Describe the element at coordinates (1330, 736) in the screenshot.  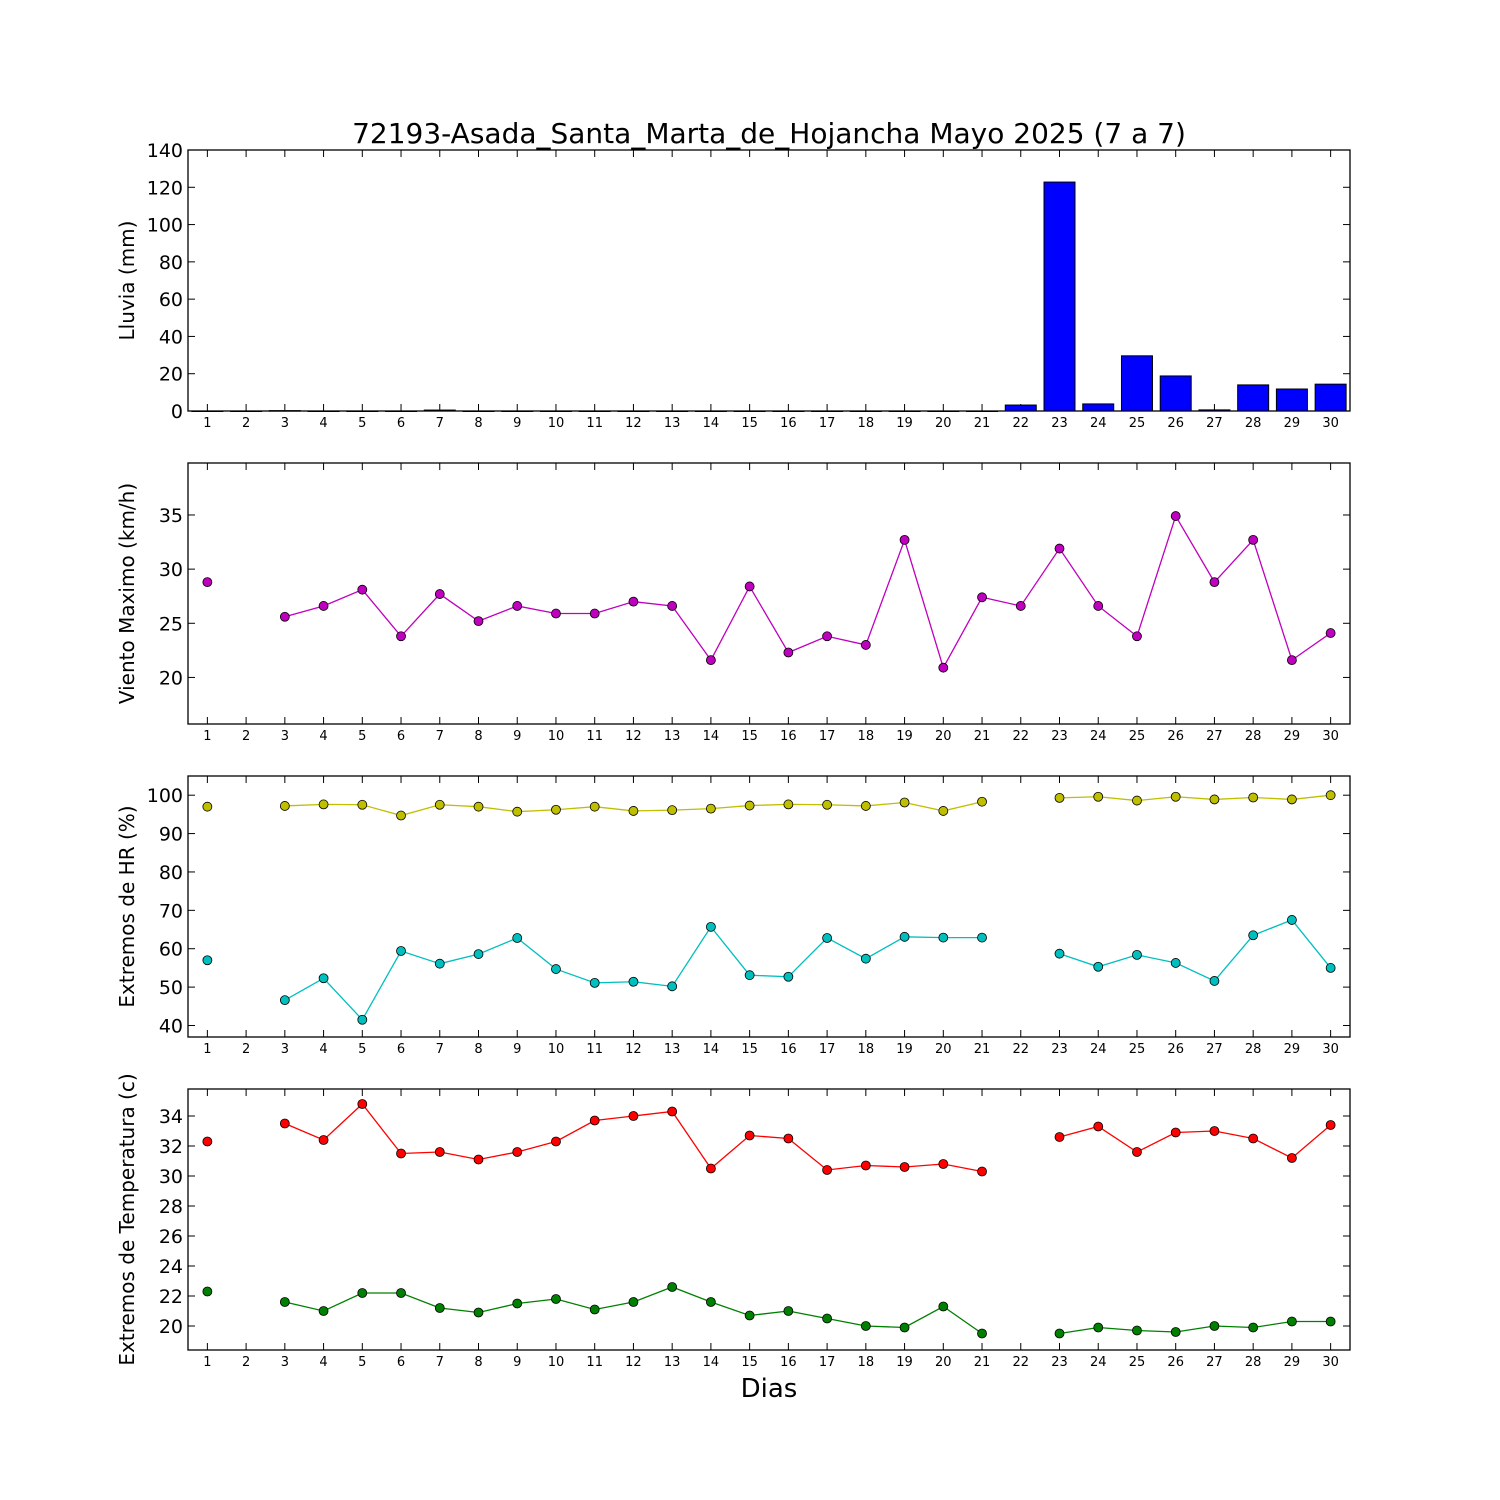
I see `x-tick-label: 30` at that location.